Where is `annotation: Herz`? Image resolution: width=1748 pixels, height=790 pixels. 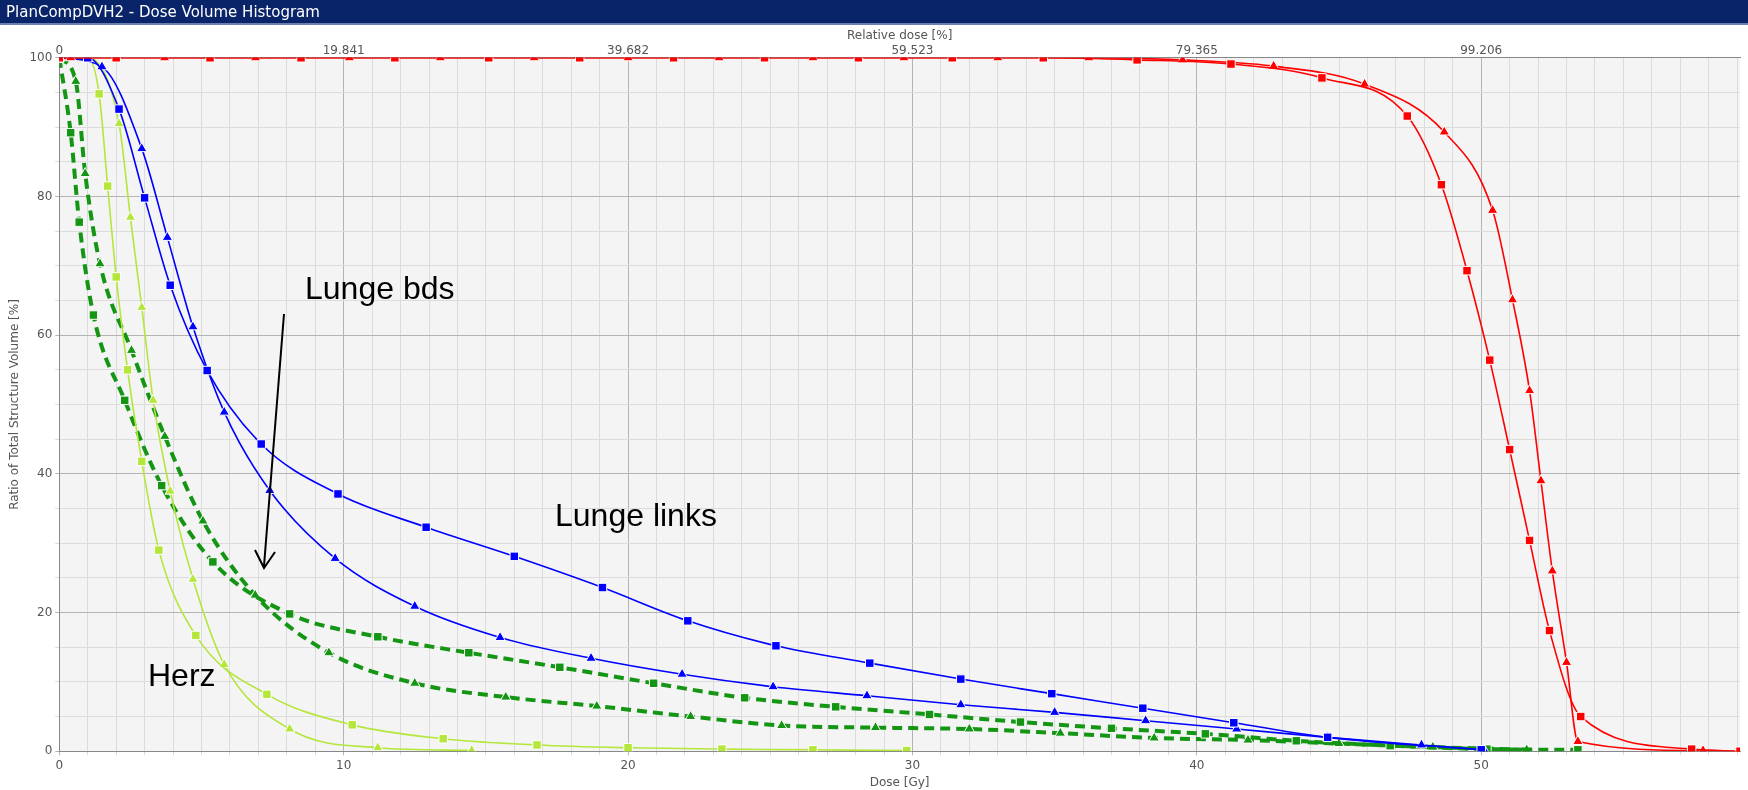 annotation: Herz is located at coordinates (182, 674).